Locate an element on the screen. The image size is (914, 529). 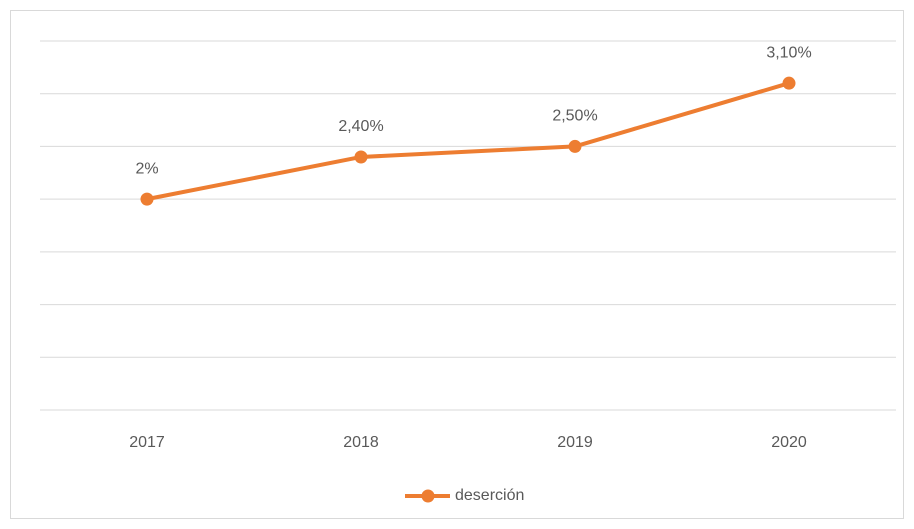
data-label: 3,10% is located at coordinates (788, 52).